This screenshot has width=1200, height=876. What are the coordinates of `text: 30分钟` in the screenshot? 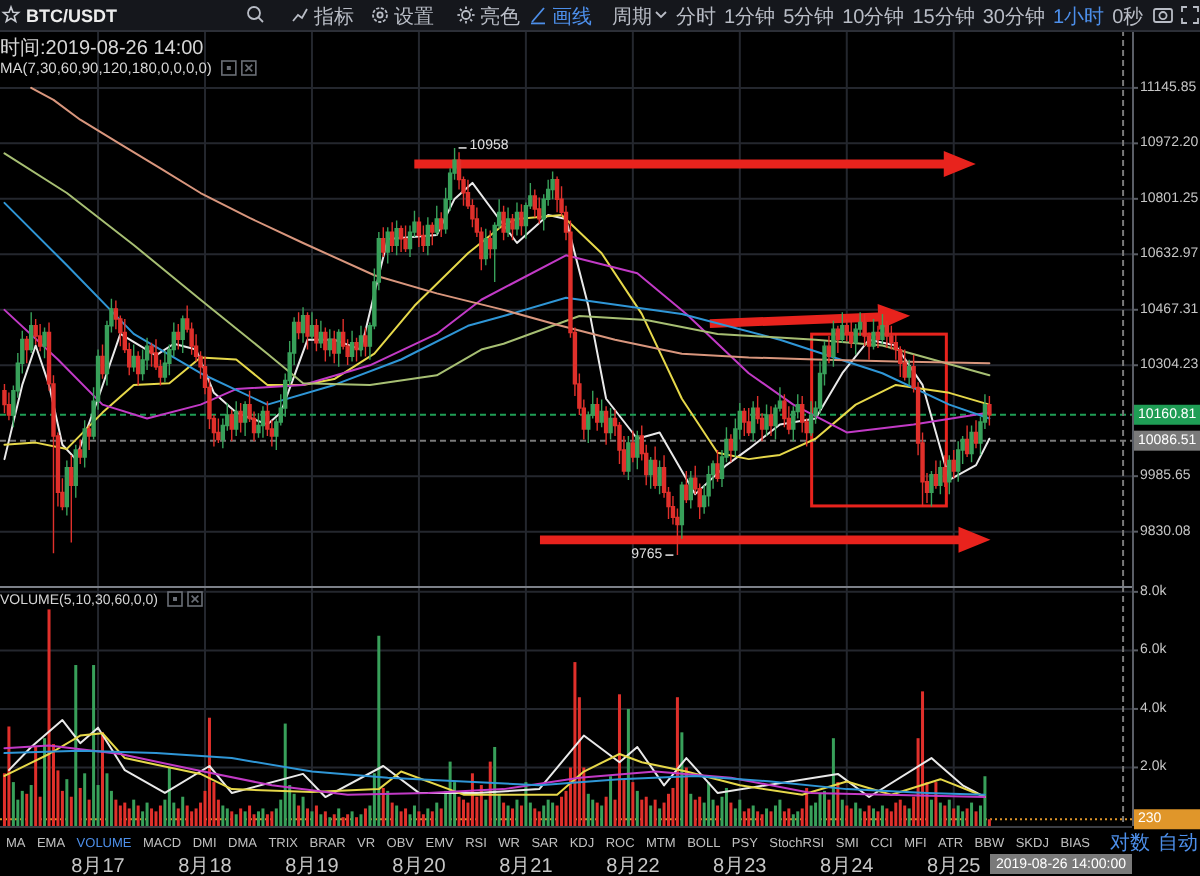 It's located at (1013, 17).